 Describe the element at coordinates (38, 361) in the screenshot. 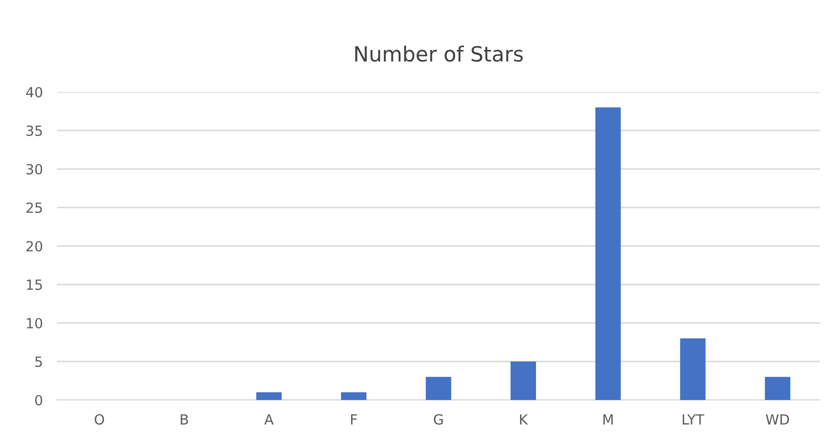

I see `y-tick-label: 5` at that location.